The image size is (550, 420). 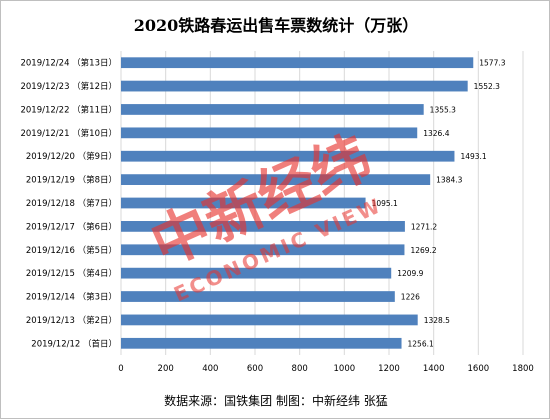 What do you see at coordinates (71, 250) in the screenshot?
I see `category-label: 2019/12/16 （第5日）` at bounding box center [71, 250].